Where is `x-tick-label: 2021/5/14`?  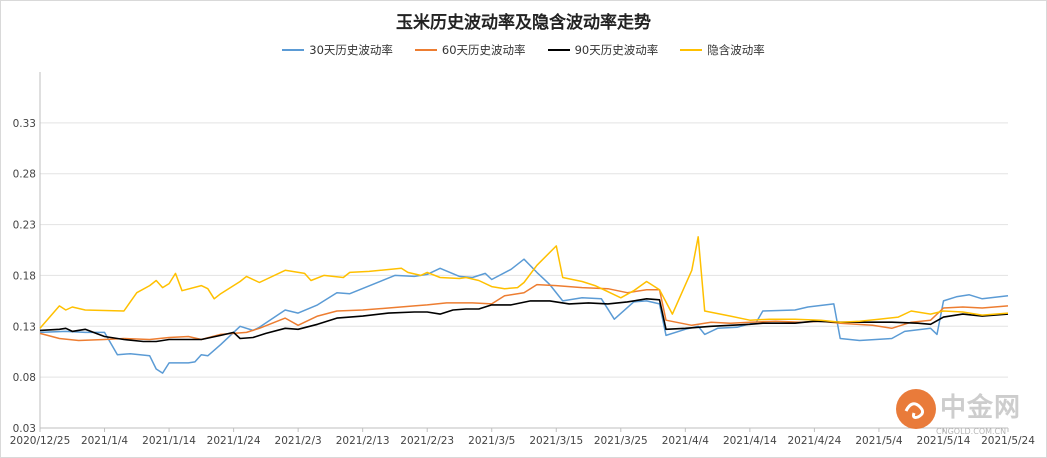 x-tick-label: 2021/5/14 is located at coordinates (944, 441).